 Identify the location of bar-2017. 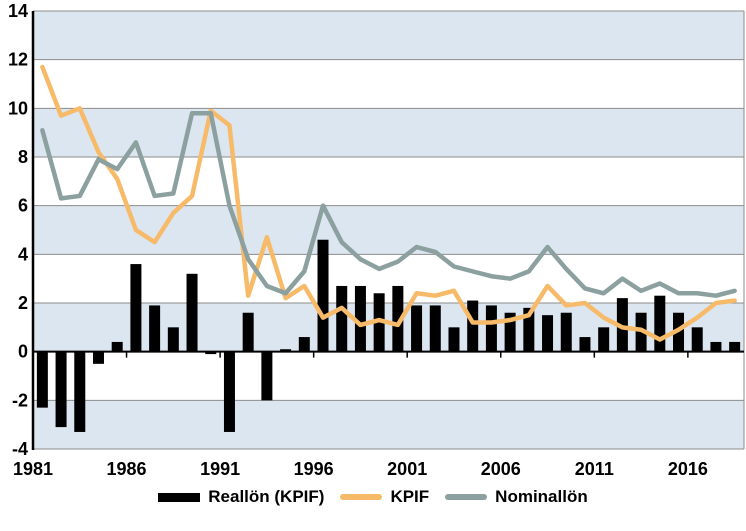
(716, 346).